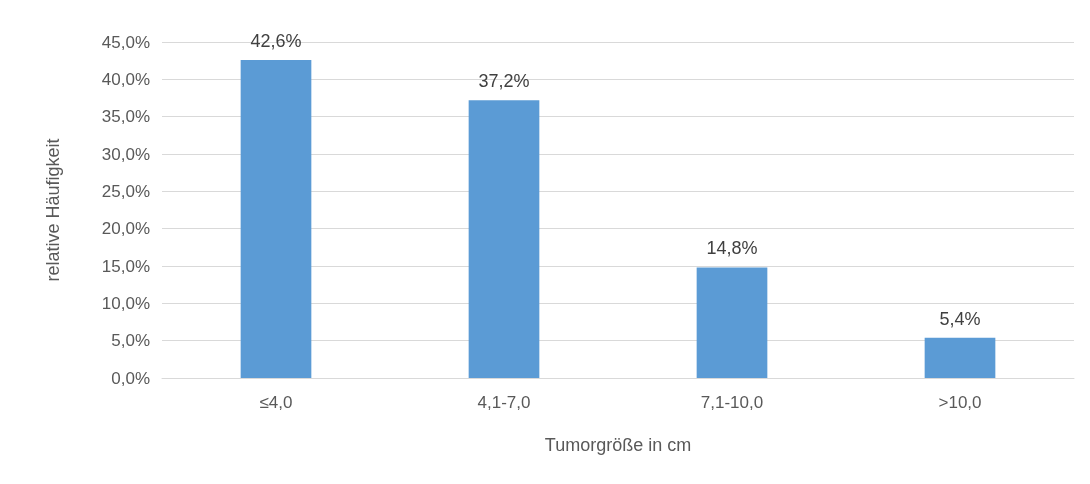 This screenshot has height=484, width=1090. I want to click on data-label: 37,2%, so click(504, 81).